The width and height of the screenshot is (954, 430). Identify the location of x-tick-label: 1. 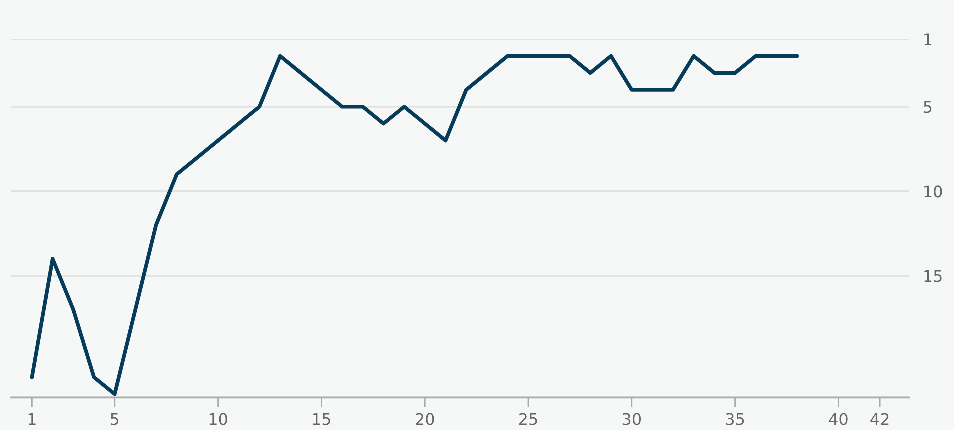
(32, 419).